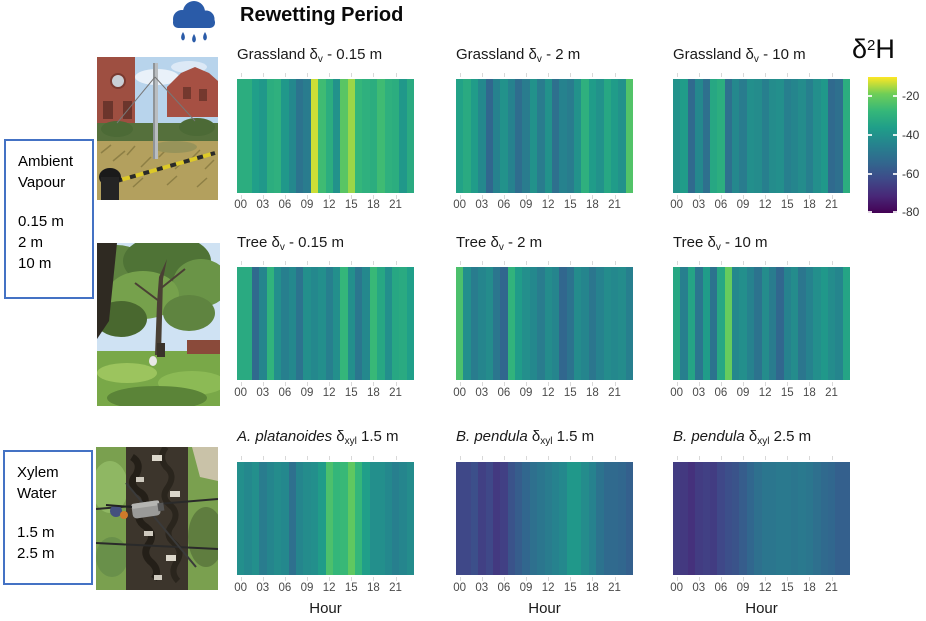 Image resolution: width=926 pixels, height=621 pixels. What do you see at coordinates (52, 513) in the screenshot?
I see `label-line` at bounding box center [52, 513].